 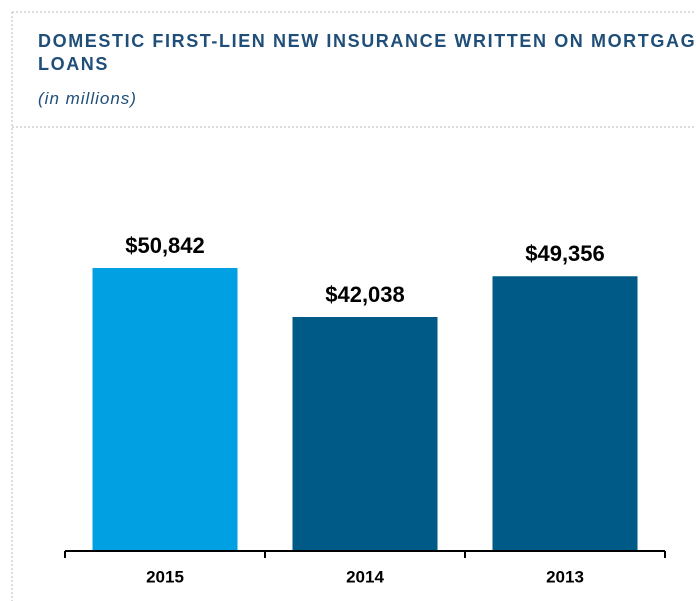 I want to click on x-tick-label: 2014, so click(x=365, y=576).